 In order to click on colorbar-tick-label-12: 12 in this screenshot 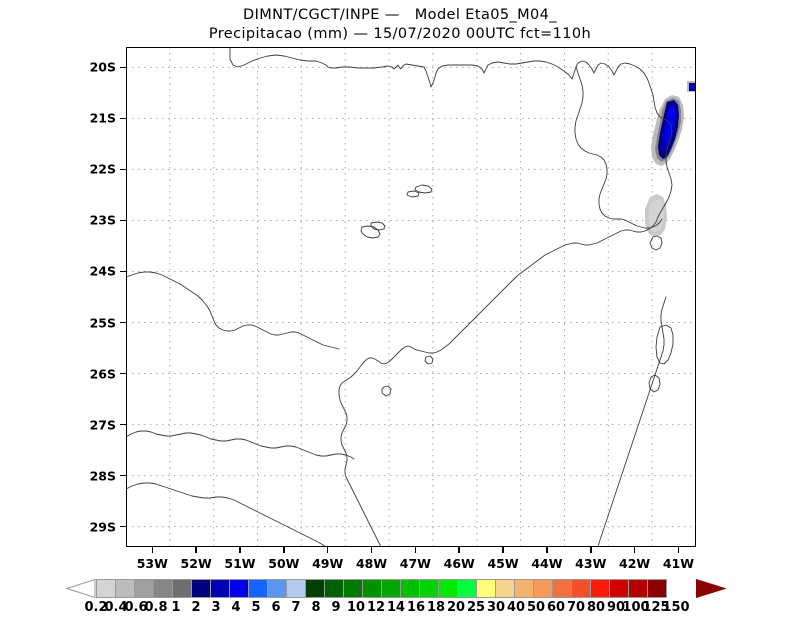, I will do `click(376, 607)`.